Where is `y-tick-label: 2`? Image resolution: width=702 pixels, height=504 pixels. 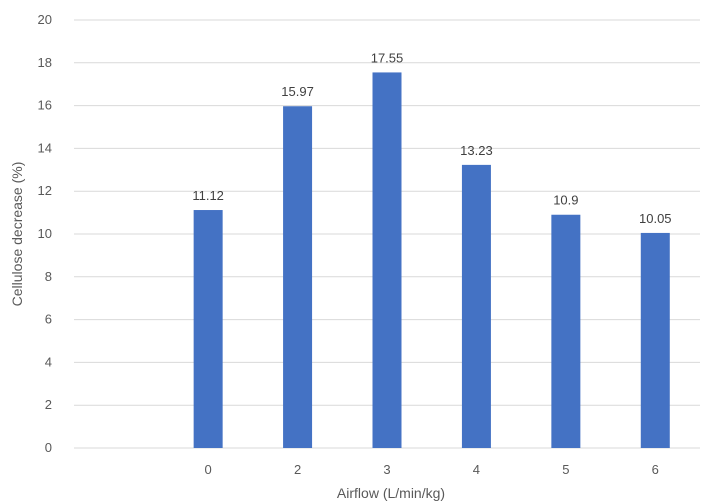 y-tick-label: 2 is located at coordinates (48, 404).